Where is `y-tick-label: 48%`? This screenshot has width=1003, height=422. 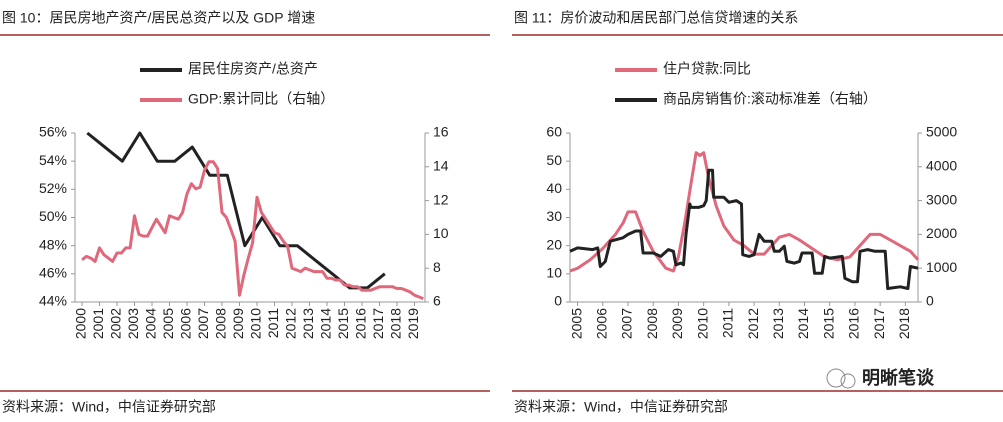
y-tick-label: 48% is located at coordinates (53, 244).